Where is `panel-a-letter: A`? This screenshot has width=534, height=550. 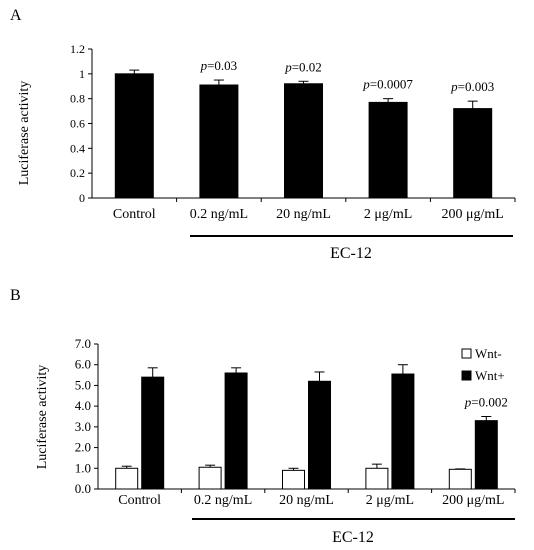 panel-a-letter: A is located at coordinates (16, 15).